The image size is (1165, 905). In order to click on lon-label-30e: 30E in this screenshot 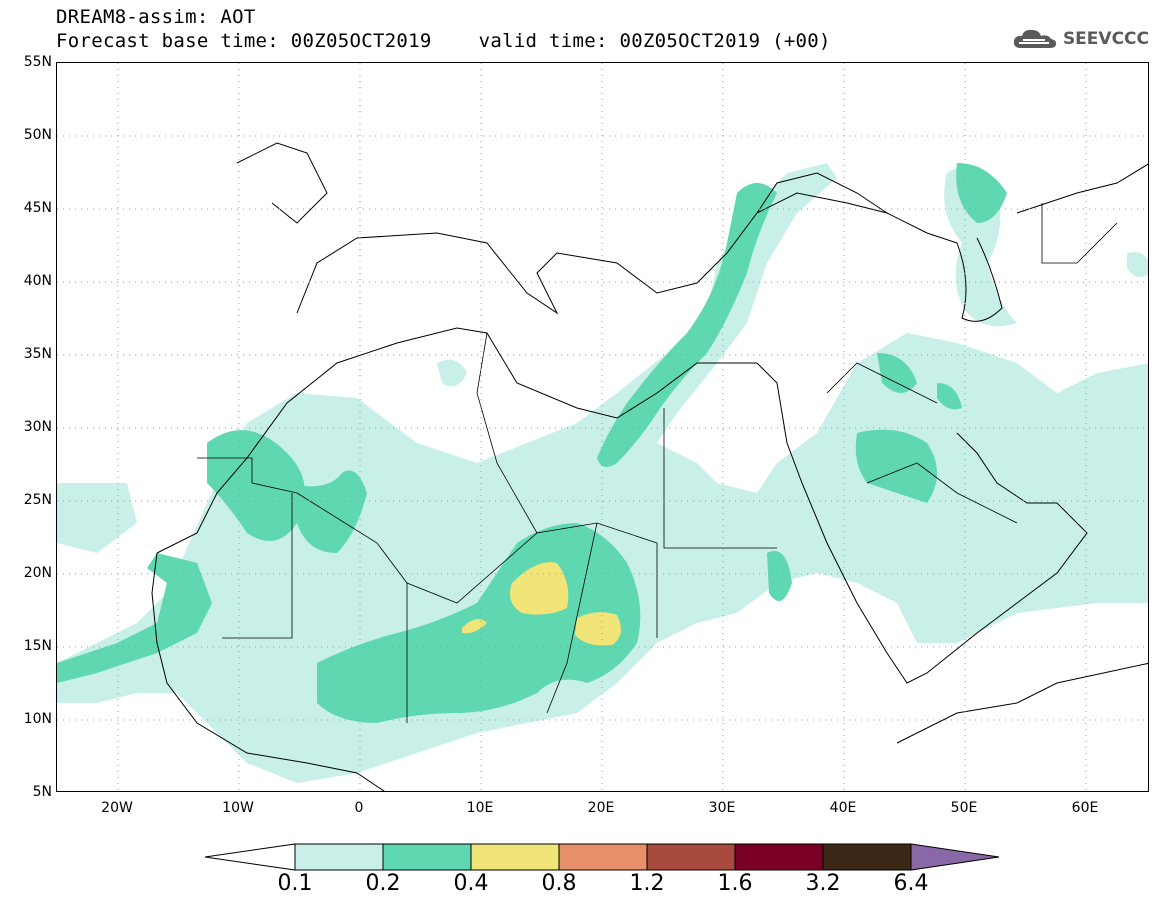, I will do `click(722, 808)`.